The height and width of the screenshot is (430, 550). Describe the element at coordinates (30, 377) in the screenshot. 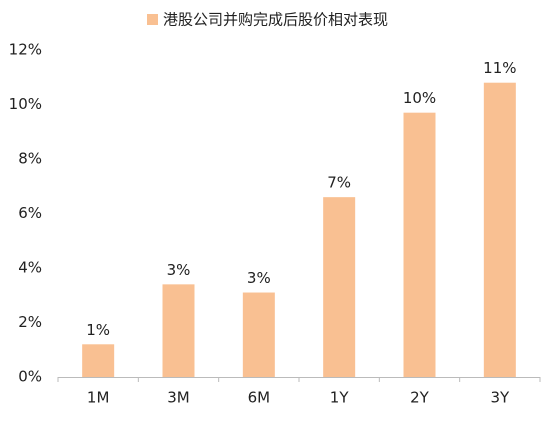

I see `y-tick-label: 0%` at that location.